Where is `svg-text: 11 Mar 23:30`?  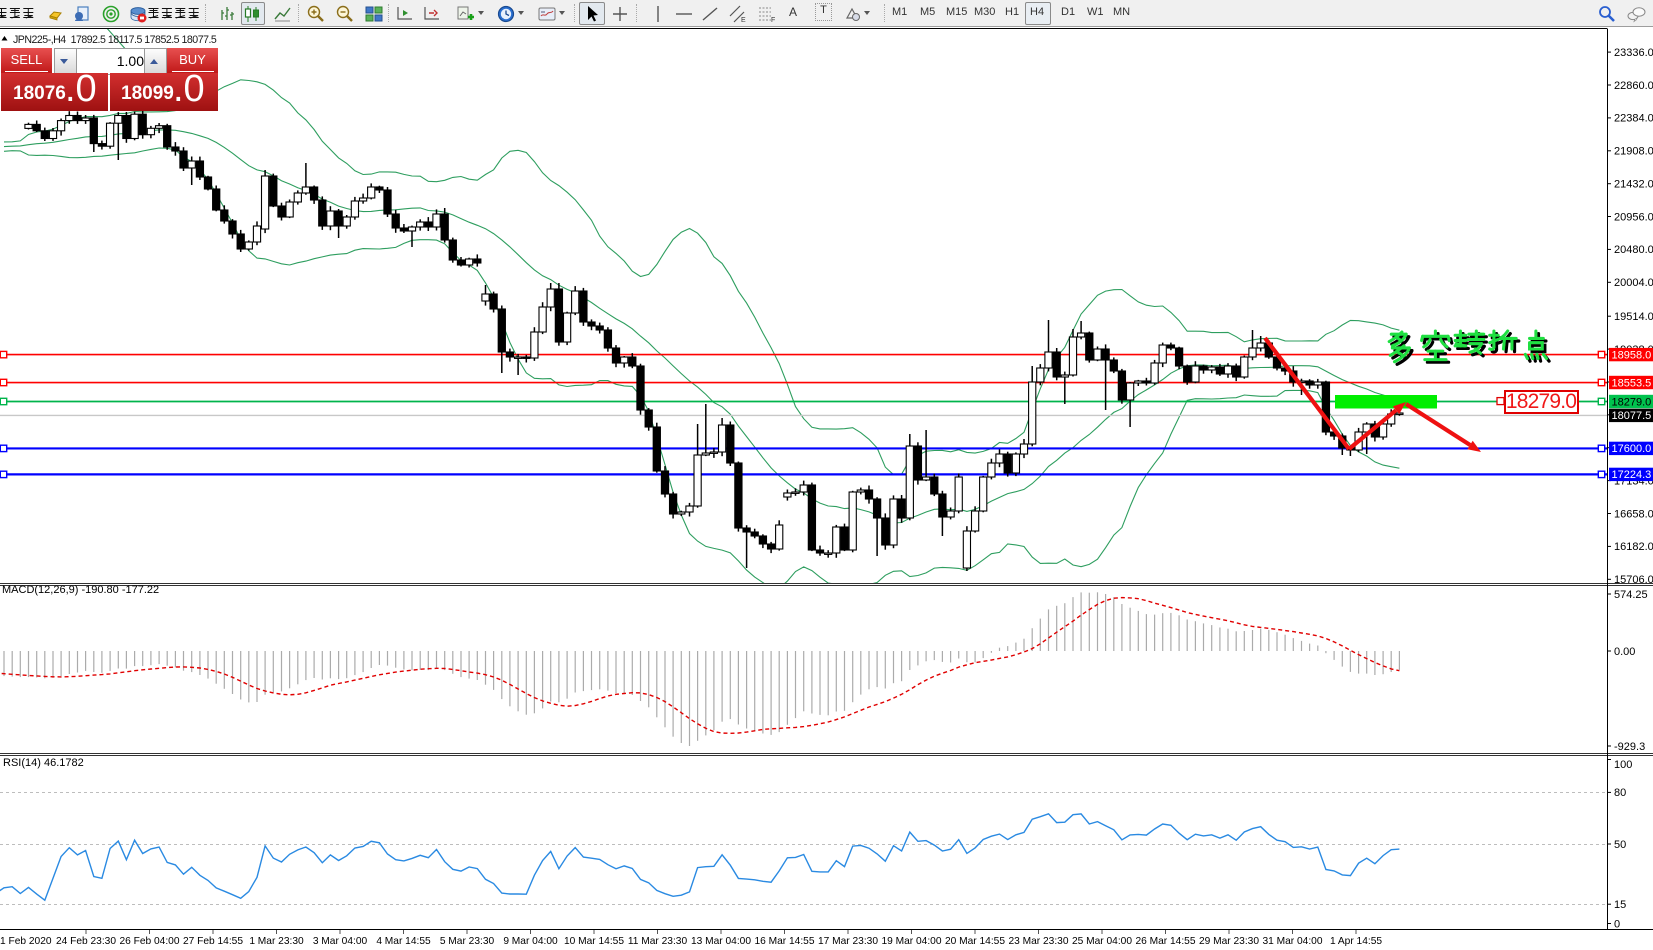 svg-text: 11 Mar 23:30 is located at coordinates (658, 941).